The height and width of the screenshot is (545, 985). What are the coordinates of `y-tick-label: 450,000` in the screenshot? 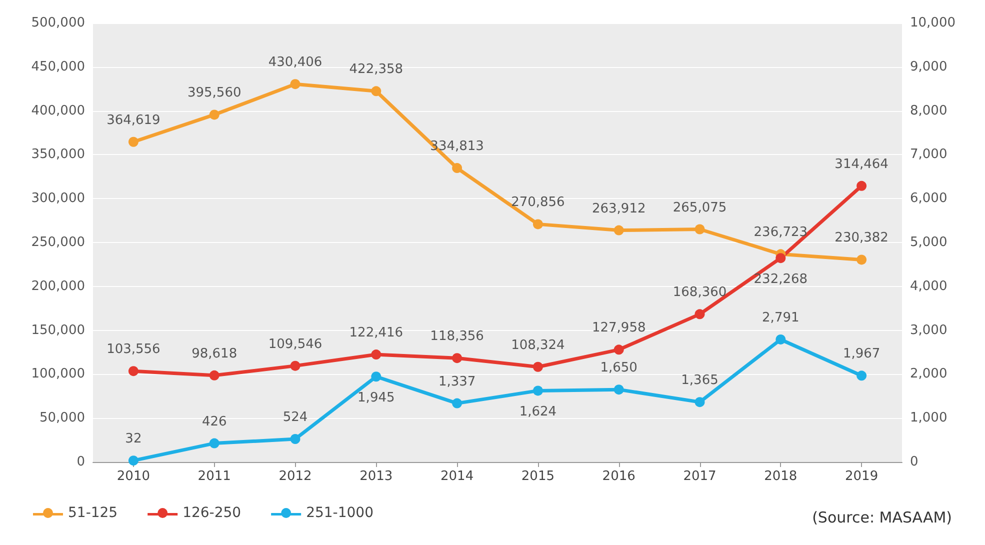 It's located at (58, 66).